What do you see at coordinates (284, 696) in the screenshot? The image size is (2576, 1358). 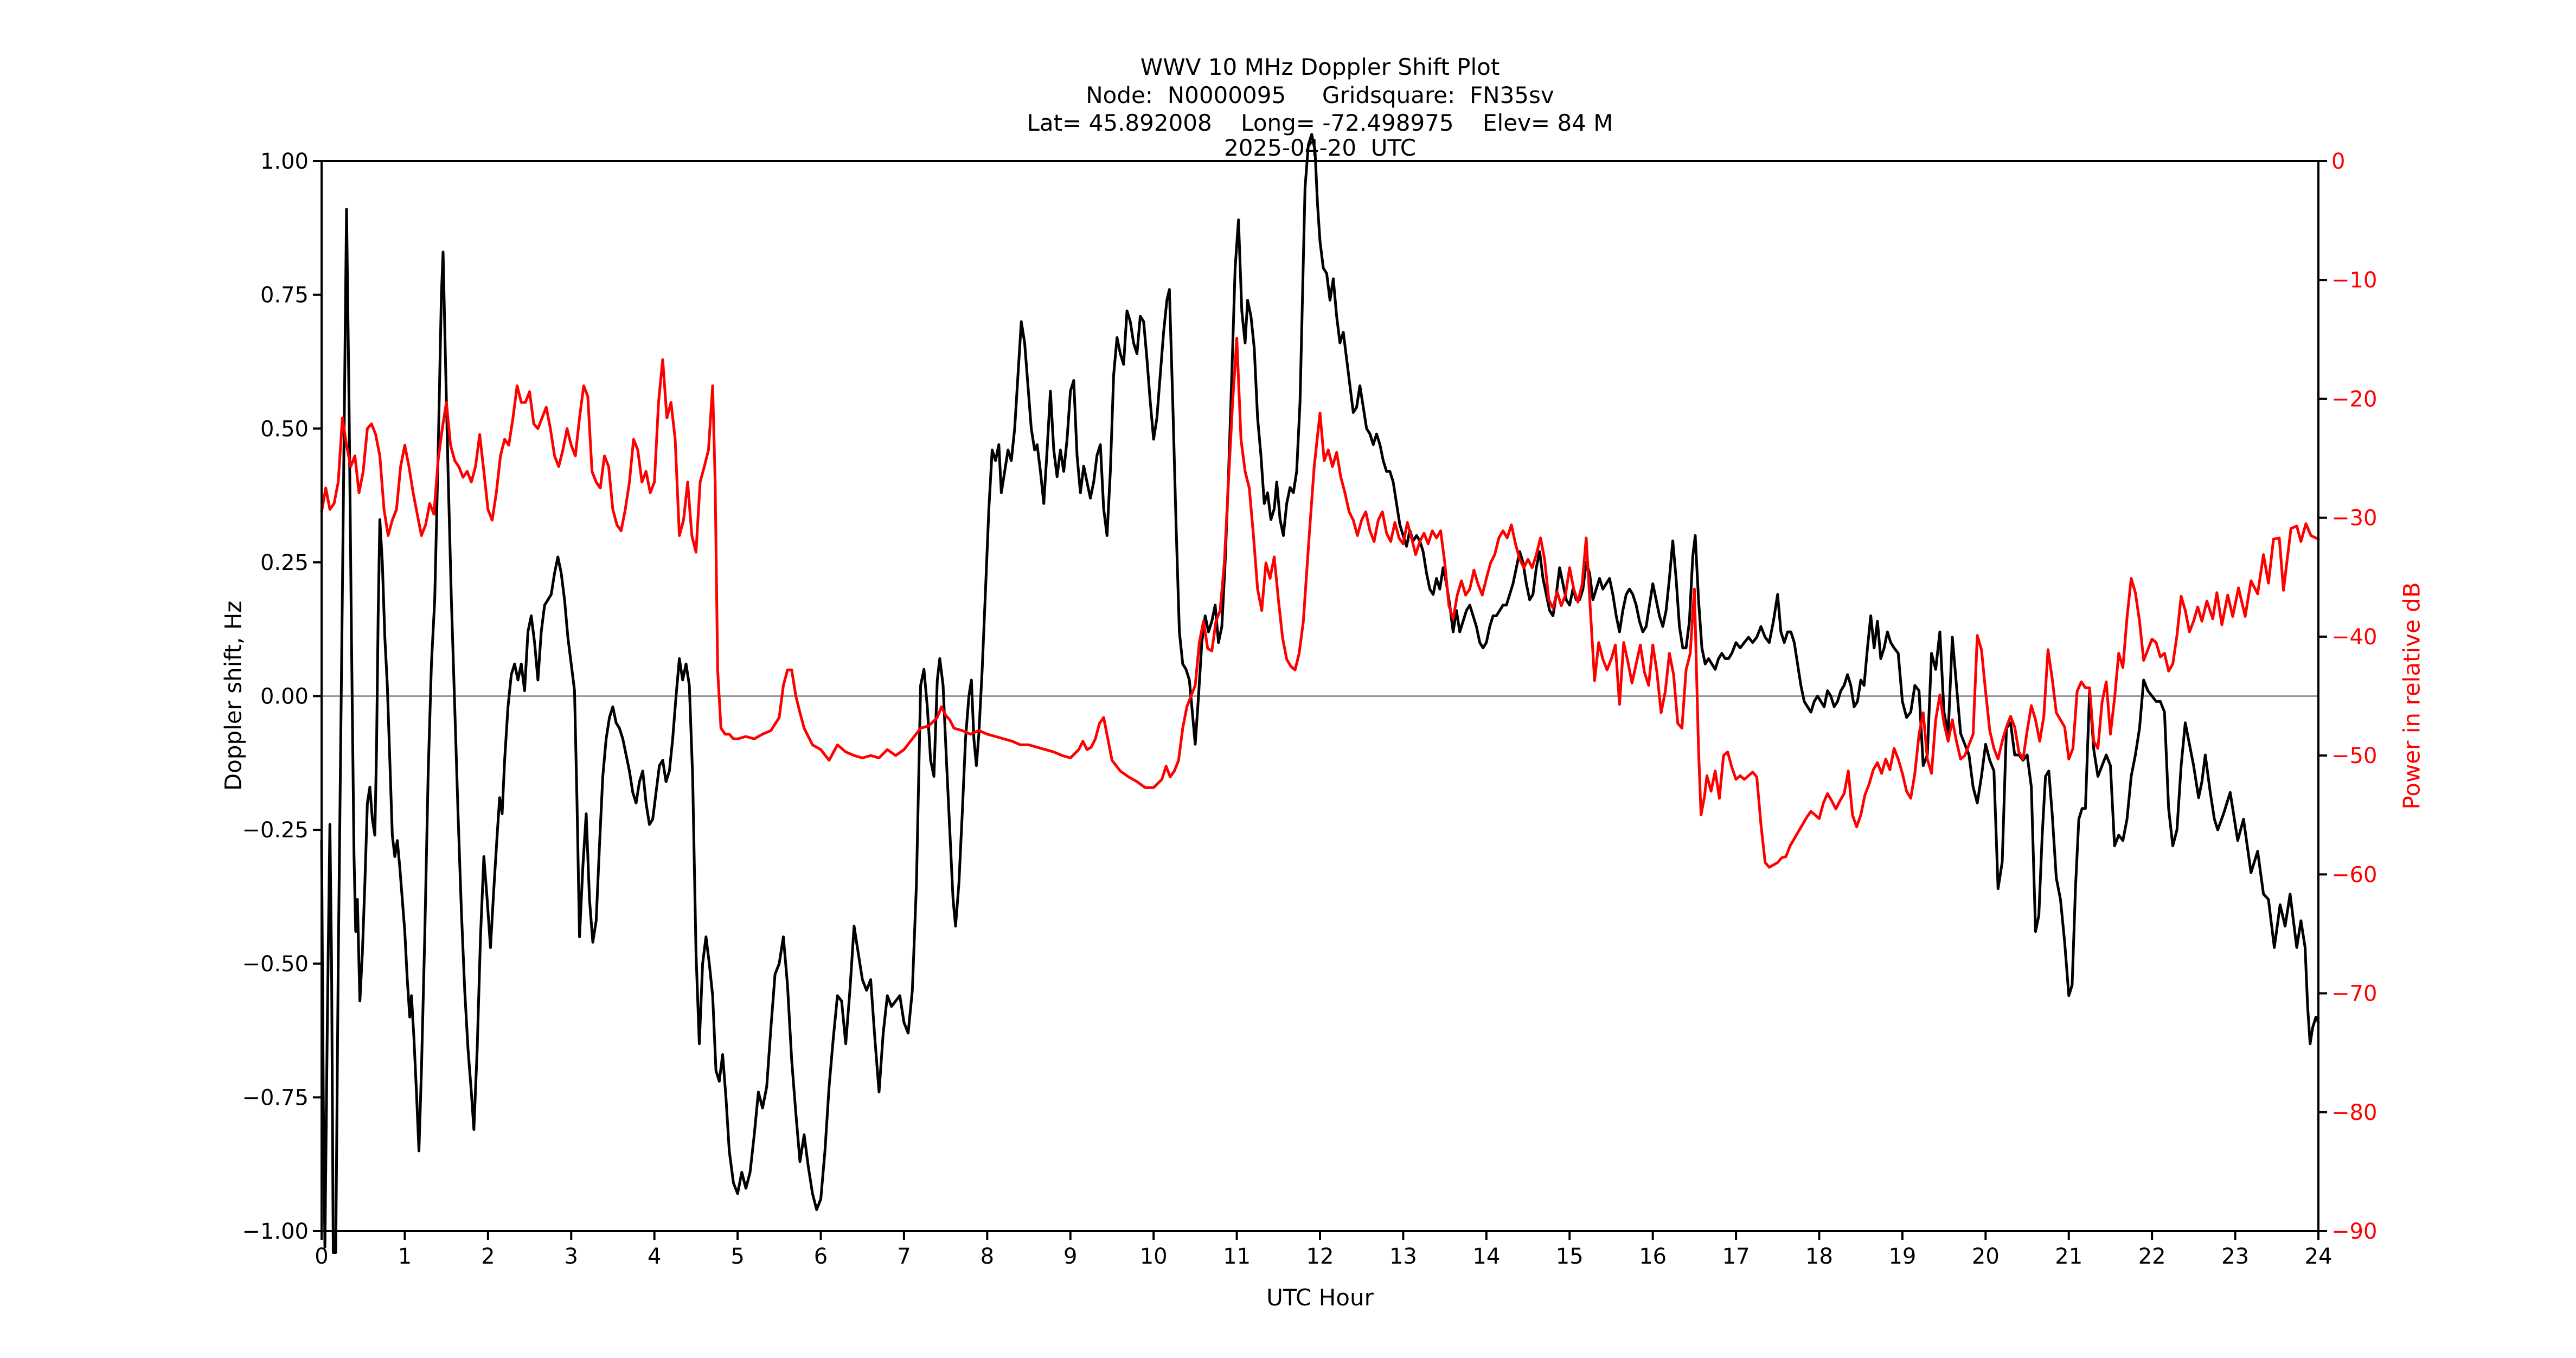 I see `y-left-tick-label: 0.00` at bounding box center [284, 696].